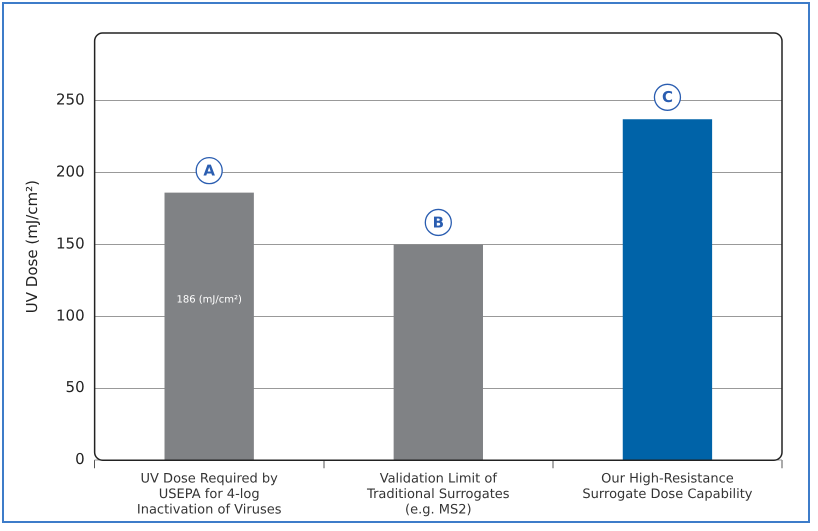 The image size is (818, 531). What do you see at coordinates (70, 243) in the screenshot?
I see `y-tick-label: 150` at bounding box center [70, 243].